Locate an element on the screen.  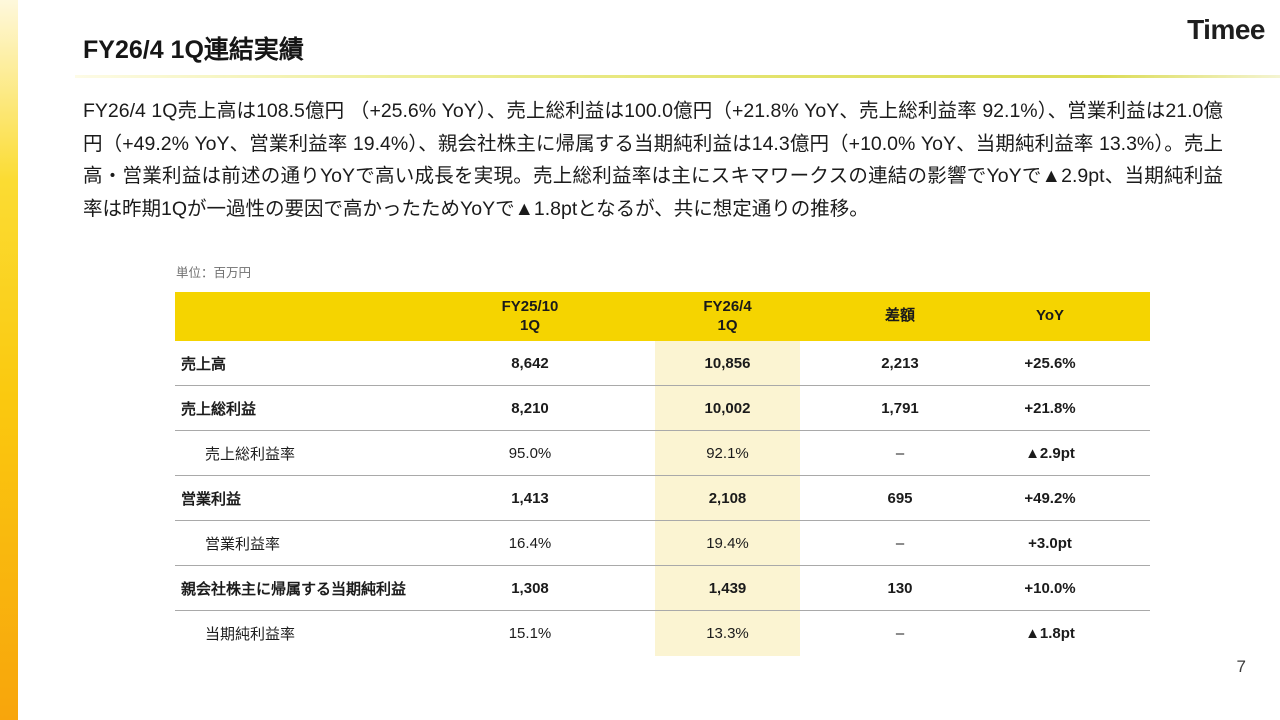
left-accent-bar is located at coordinates (9, 360).